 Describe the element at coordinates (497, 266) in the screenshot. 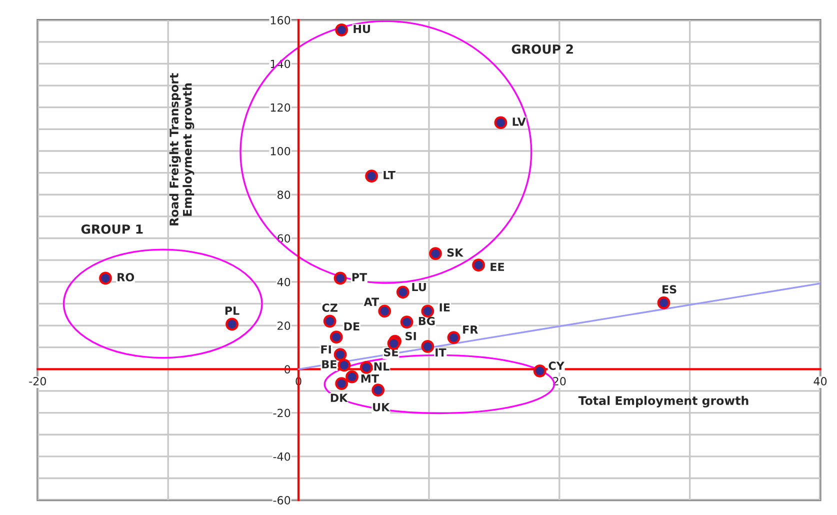

I see `annotation: EE` at that location.